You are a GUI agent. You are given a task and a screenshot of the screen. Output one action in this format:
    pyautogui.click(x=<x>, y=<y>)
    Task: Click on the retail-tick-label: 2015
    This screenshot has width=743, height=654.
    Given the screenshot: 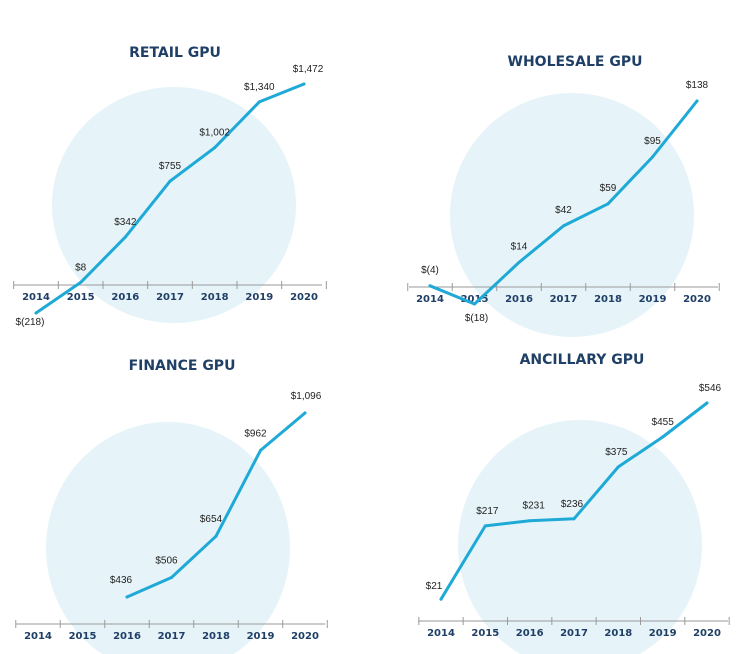 What is the action you would take?
    pyautogui.click(x=81, y=297)
    